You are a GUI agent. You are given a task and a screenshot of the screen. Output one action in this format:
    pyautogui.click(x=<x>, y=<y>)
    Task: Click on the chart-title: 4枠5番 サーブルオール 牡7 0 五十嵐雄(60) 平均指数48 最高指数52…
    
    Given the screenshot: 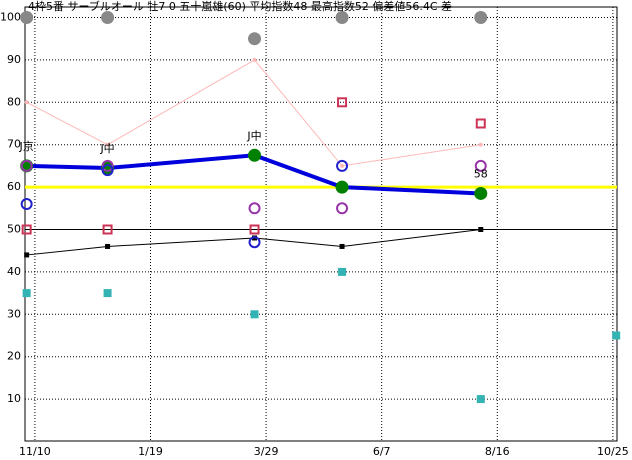 What is the action you would take?
    pyautogui.click(x=240, y=6)
    